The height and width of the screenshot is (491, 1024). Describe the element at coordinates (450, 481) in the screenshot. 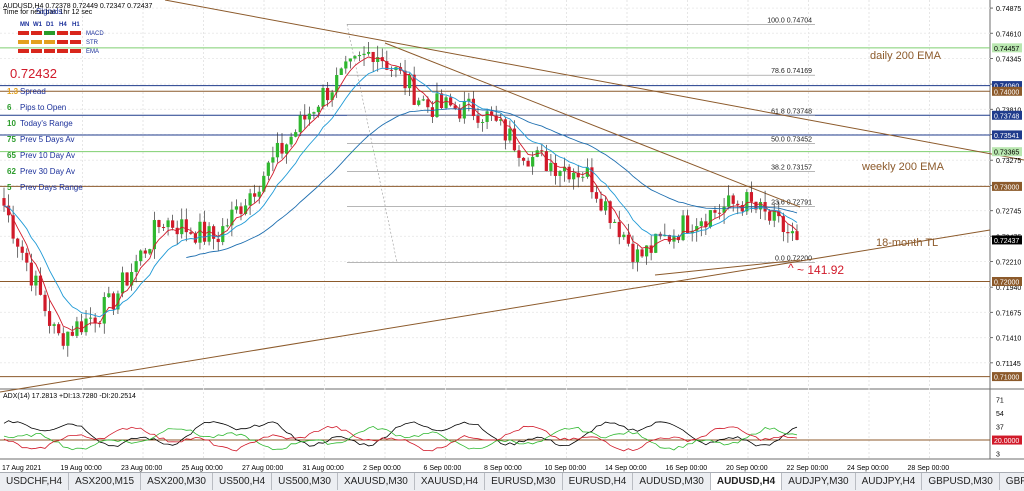

I see `chart-tab: XAUUSD,H4` at that location.